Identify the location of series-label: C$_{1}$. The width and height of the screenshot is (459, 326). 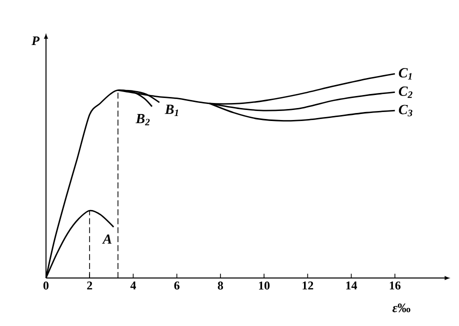
(405, 74).